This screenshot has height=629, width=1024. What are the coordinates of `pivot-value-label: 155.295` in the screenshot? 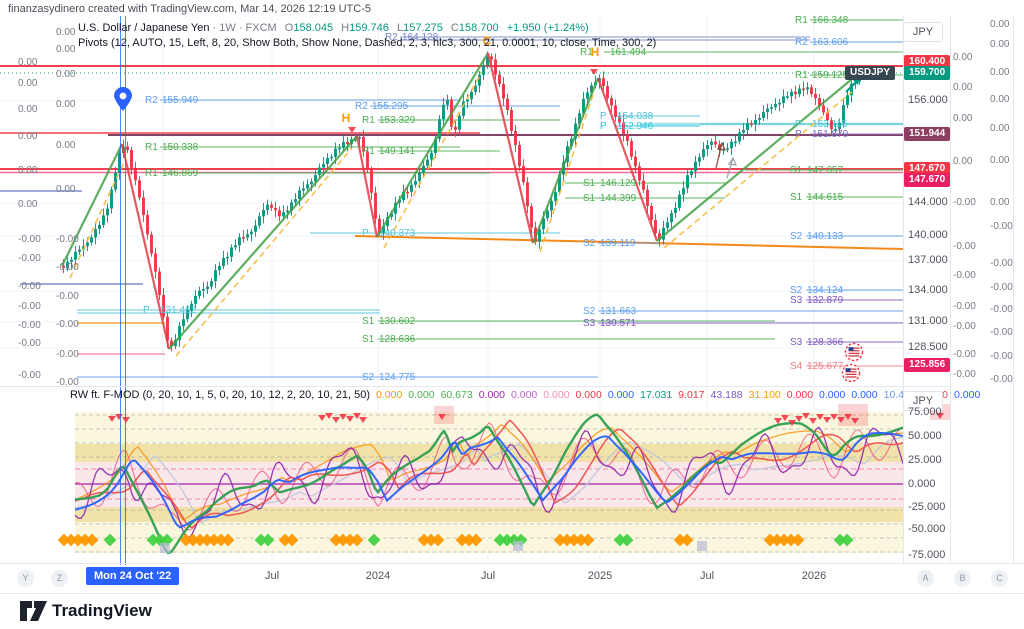 It's located at (390, 106).